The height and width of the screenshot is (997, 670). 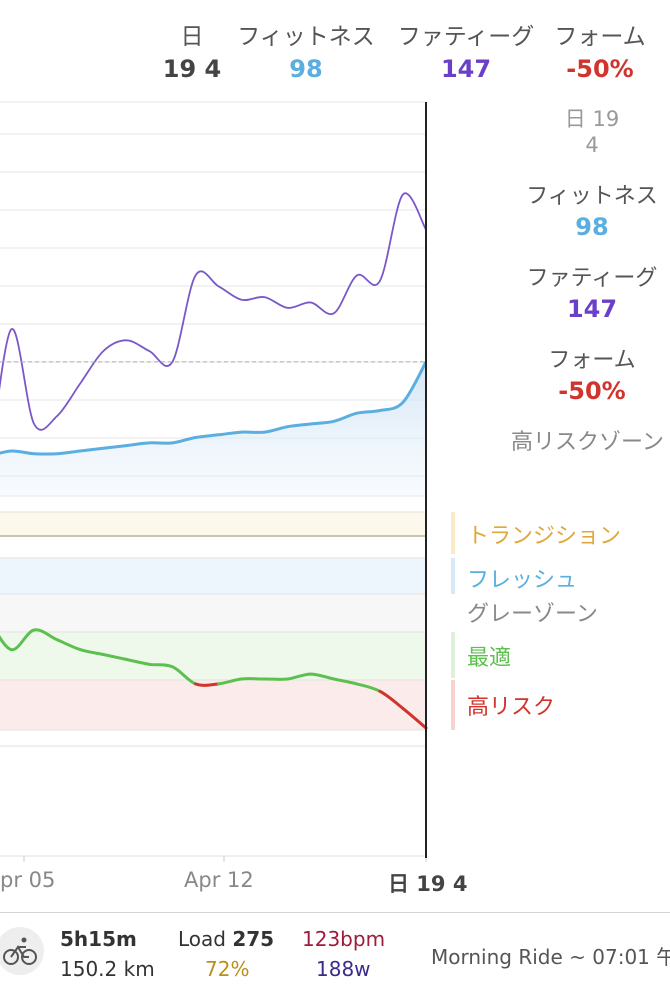 I want to click on legend-high-risk: 高リスク, so click(x=511, y=705).